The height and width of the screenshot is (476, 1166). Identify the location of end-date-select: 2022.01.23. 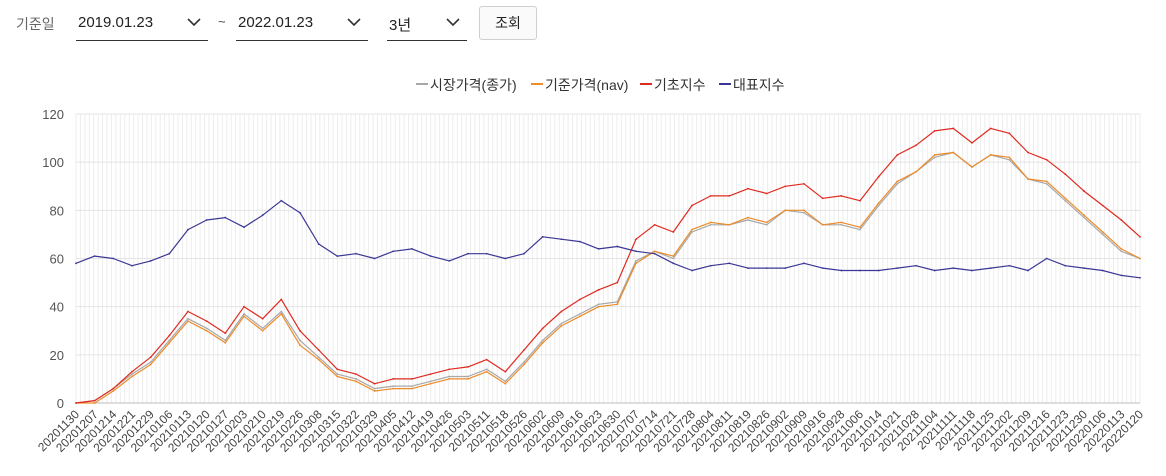
(302, 23).